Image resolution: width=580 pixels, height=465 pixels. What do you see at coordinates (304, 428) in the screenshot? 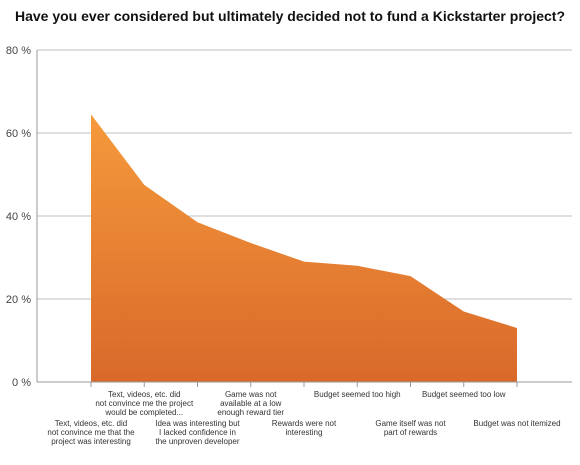
I see `x-category-label: Rewards were not interesting` at bounding box center [304, 428].